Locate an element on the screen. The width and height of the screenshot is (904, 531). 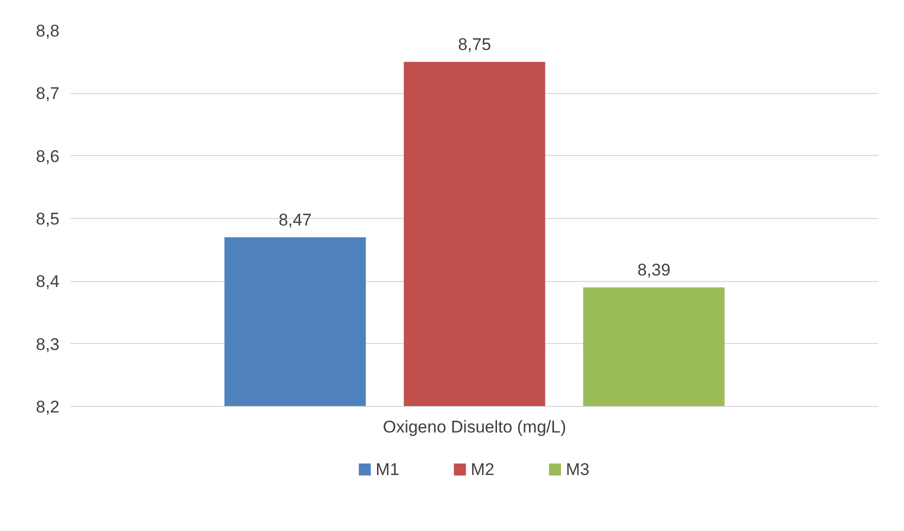
data-label: 8,39 is located at coordinates (653, 270).